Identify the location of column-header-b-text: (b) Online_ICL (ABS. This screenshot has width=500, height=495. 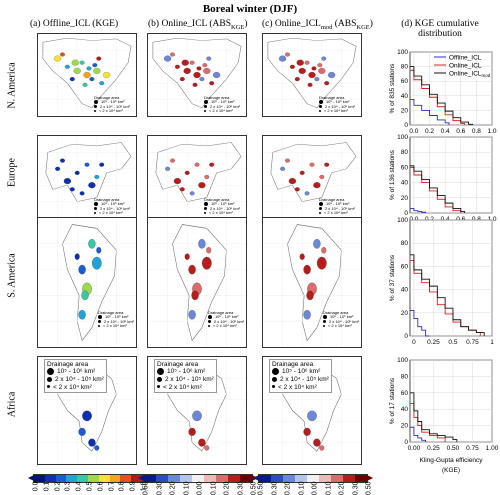
(190, 24).